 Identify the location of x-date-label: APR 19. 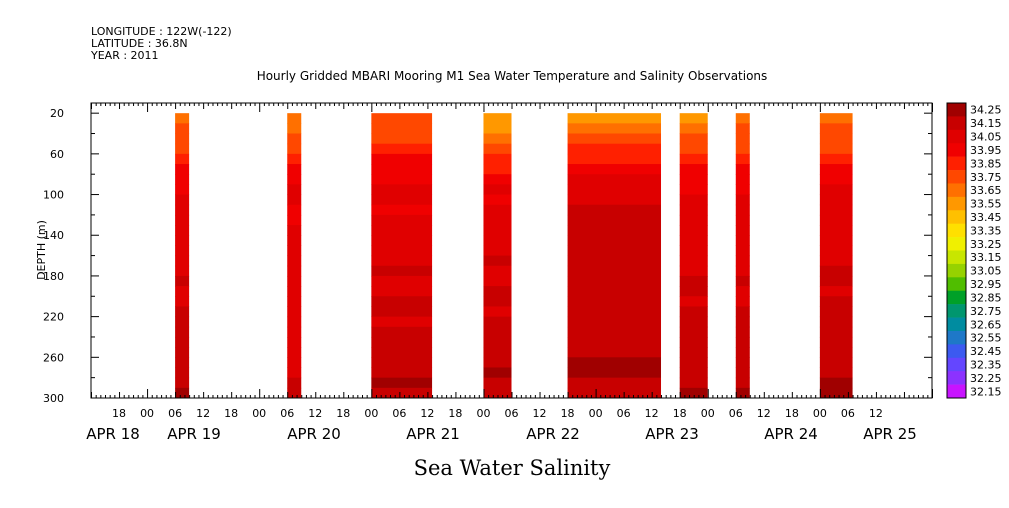
(194, 434).